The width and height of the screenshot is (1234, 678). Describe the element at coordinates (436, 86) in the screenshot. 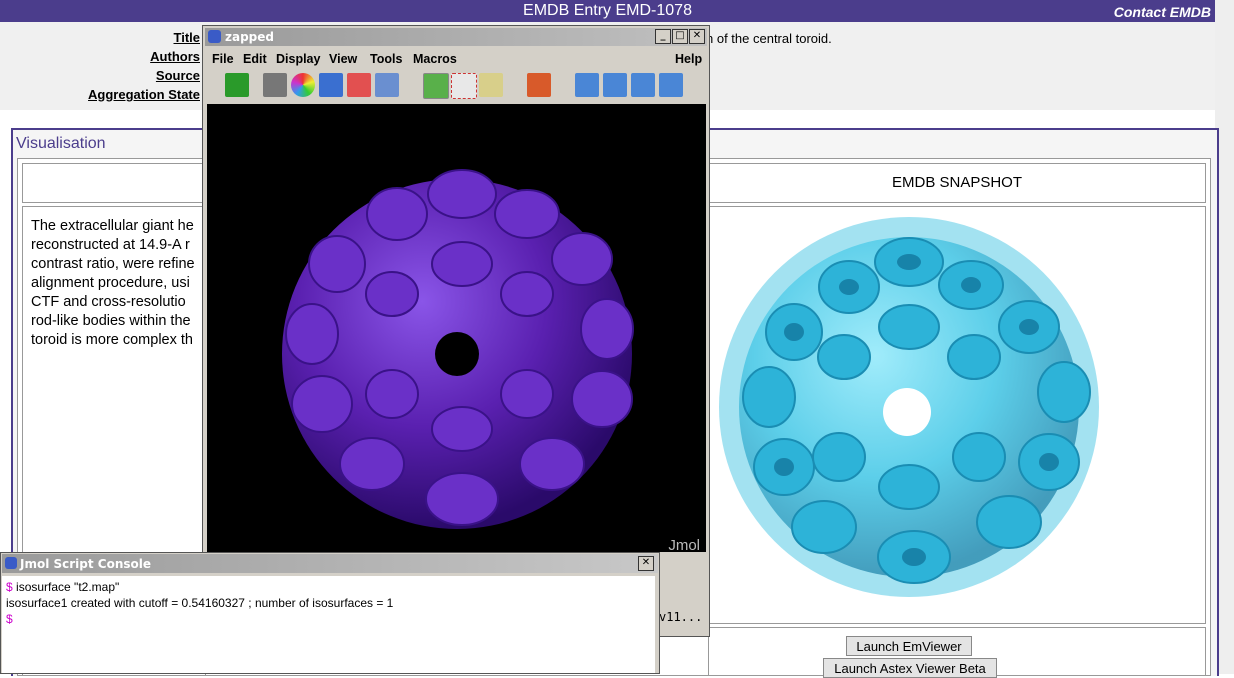

I see `rotate-icon` at that location.